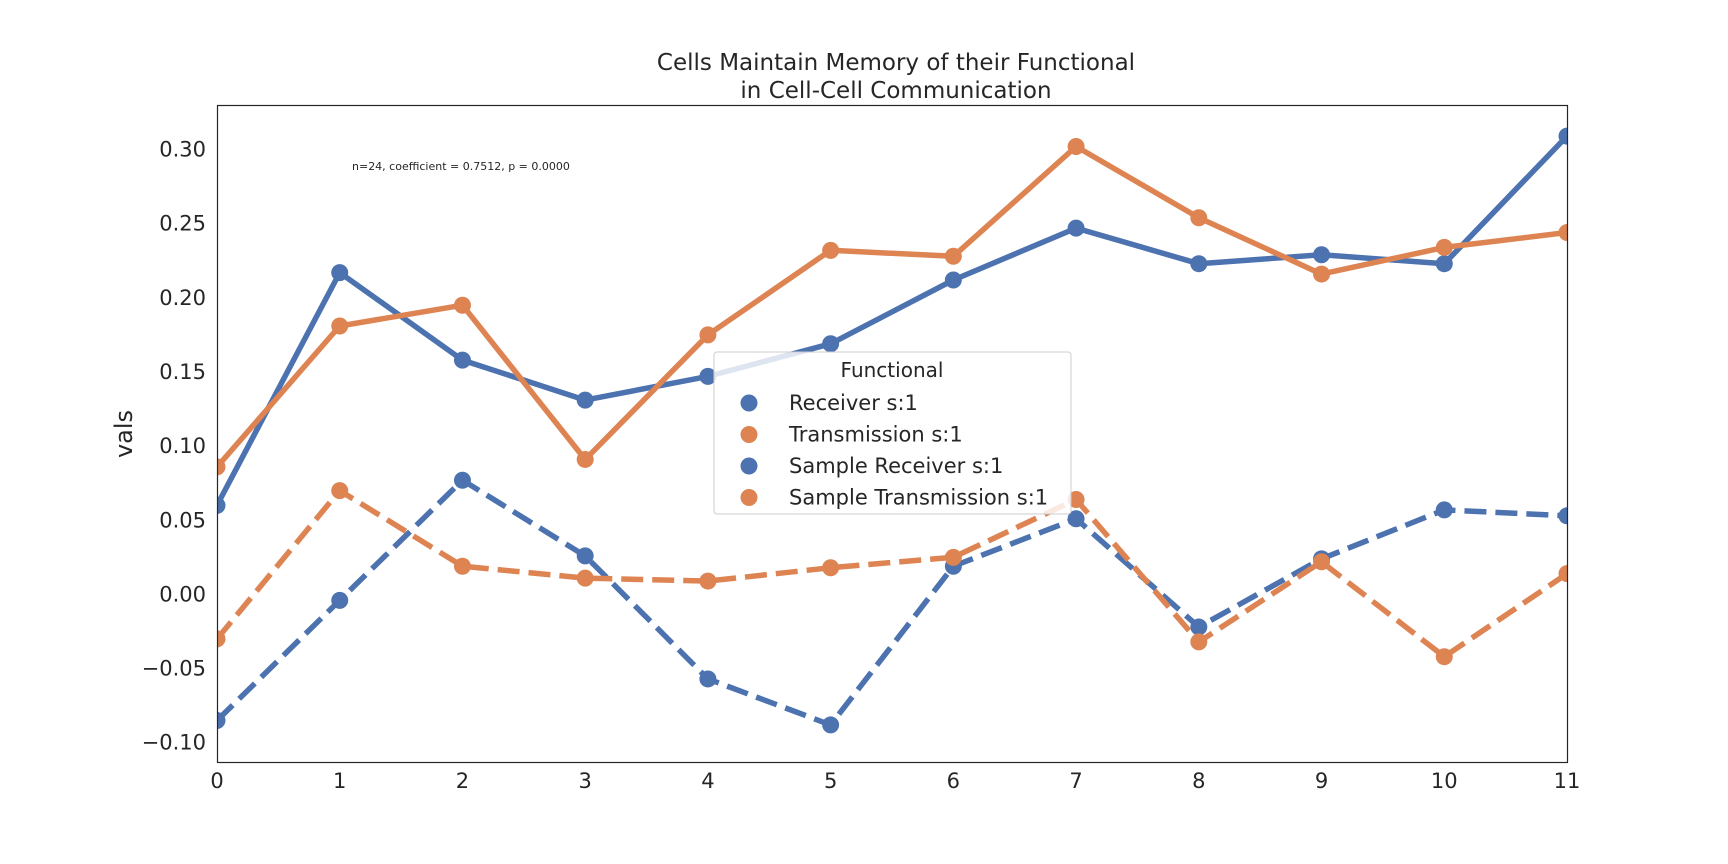 This screenshot has width=1728, height=864. Describe the element at coordinates (707, 781) in the screenshot. I see `x-tick-label: 4` at that location.